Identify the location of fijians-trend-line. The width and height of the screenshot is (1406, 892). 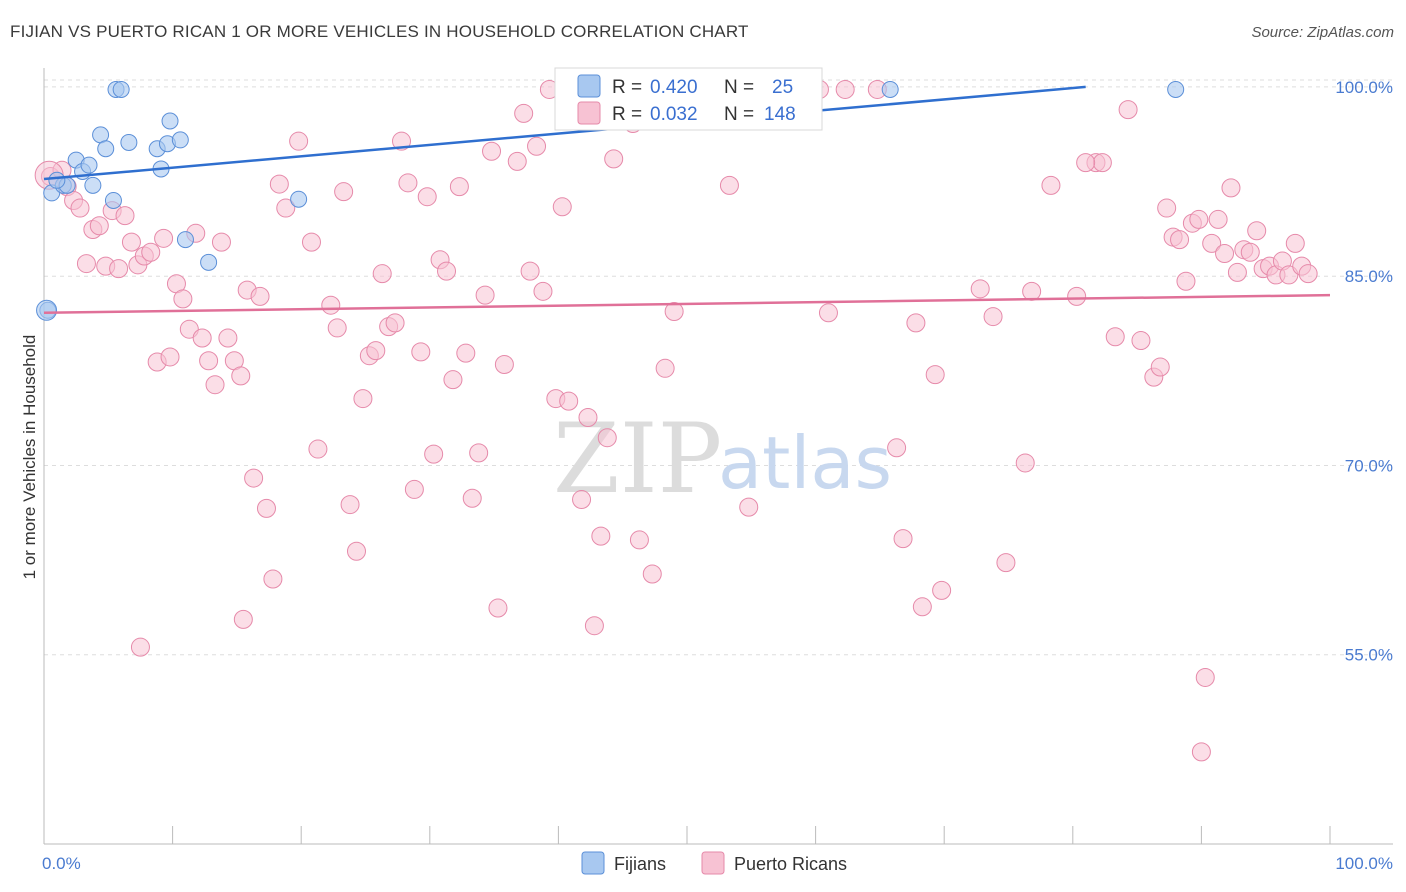
(564, 133).